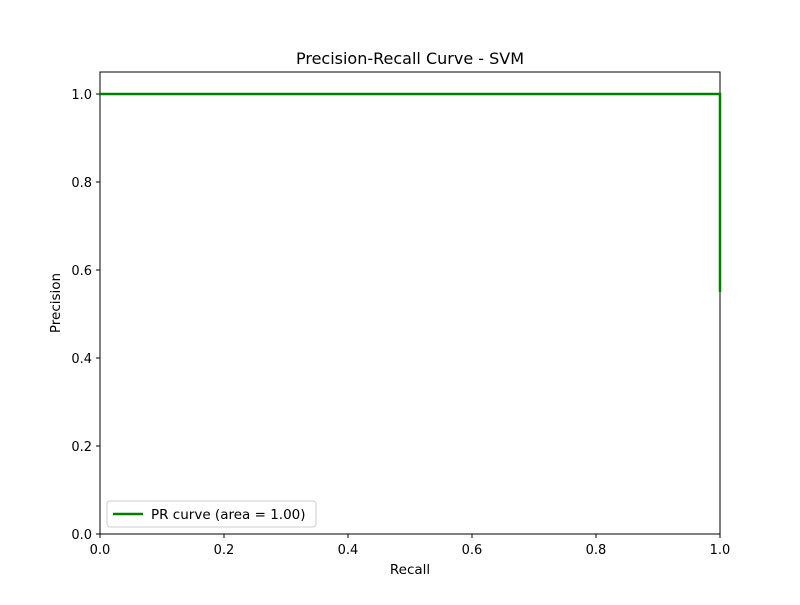 Image resolution: width=800 pixels, height=605 pixels. I want to click on x-tick-label: 0.6, so click(472, 550).